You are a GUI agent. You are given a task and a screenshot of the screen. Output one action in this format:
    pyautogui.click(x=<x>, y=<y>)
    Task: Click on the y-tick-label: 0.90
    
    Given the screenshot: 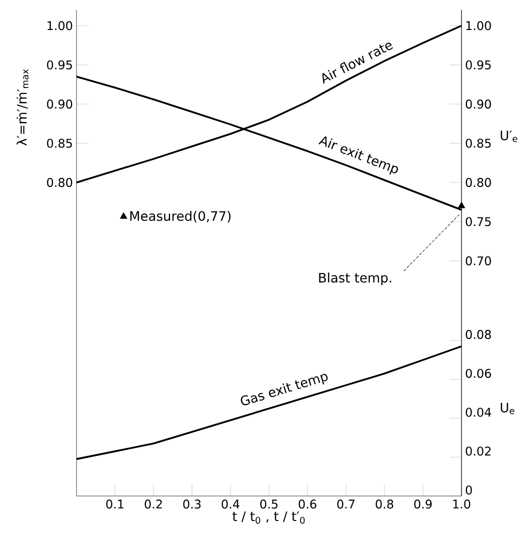 What is the action you would take?
    pyautogui.click(x=59, y=104)
    